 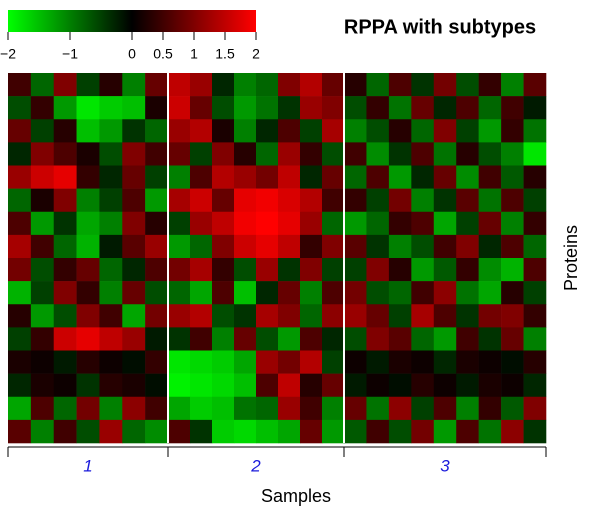 What do you see at coordinates (132, 21) in the screenshot?
I see `colorbar` at bounding box center [132, 21].